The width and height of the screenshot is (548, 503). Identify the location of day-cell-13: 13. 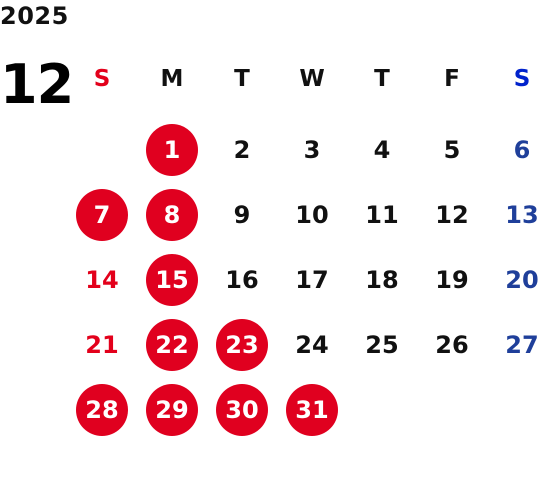
(522, 215).